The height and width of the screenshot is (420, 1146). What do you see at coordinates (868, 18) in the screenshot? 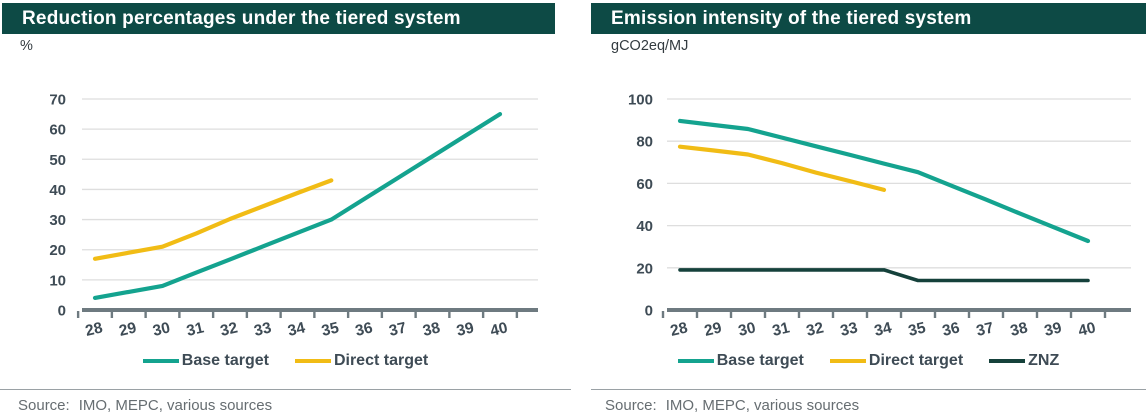
I see `chart-title-emission: Emission intensity of the tiered system` at bounding box center [868, 18].